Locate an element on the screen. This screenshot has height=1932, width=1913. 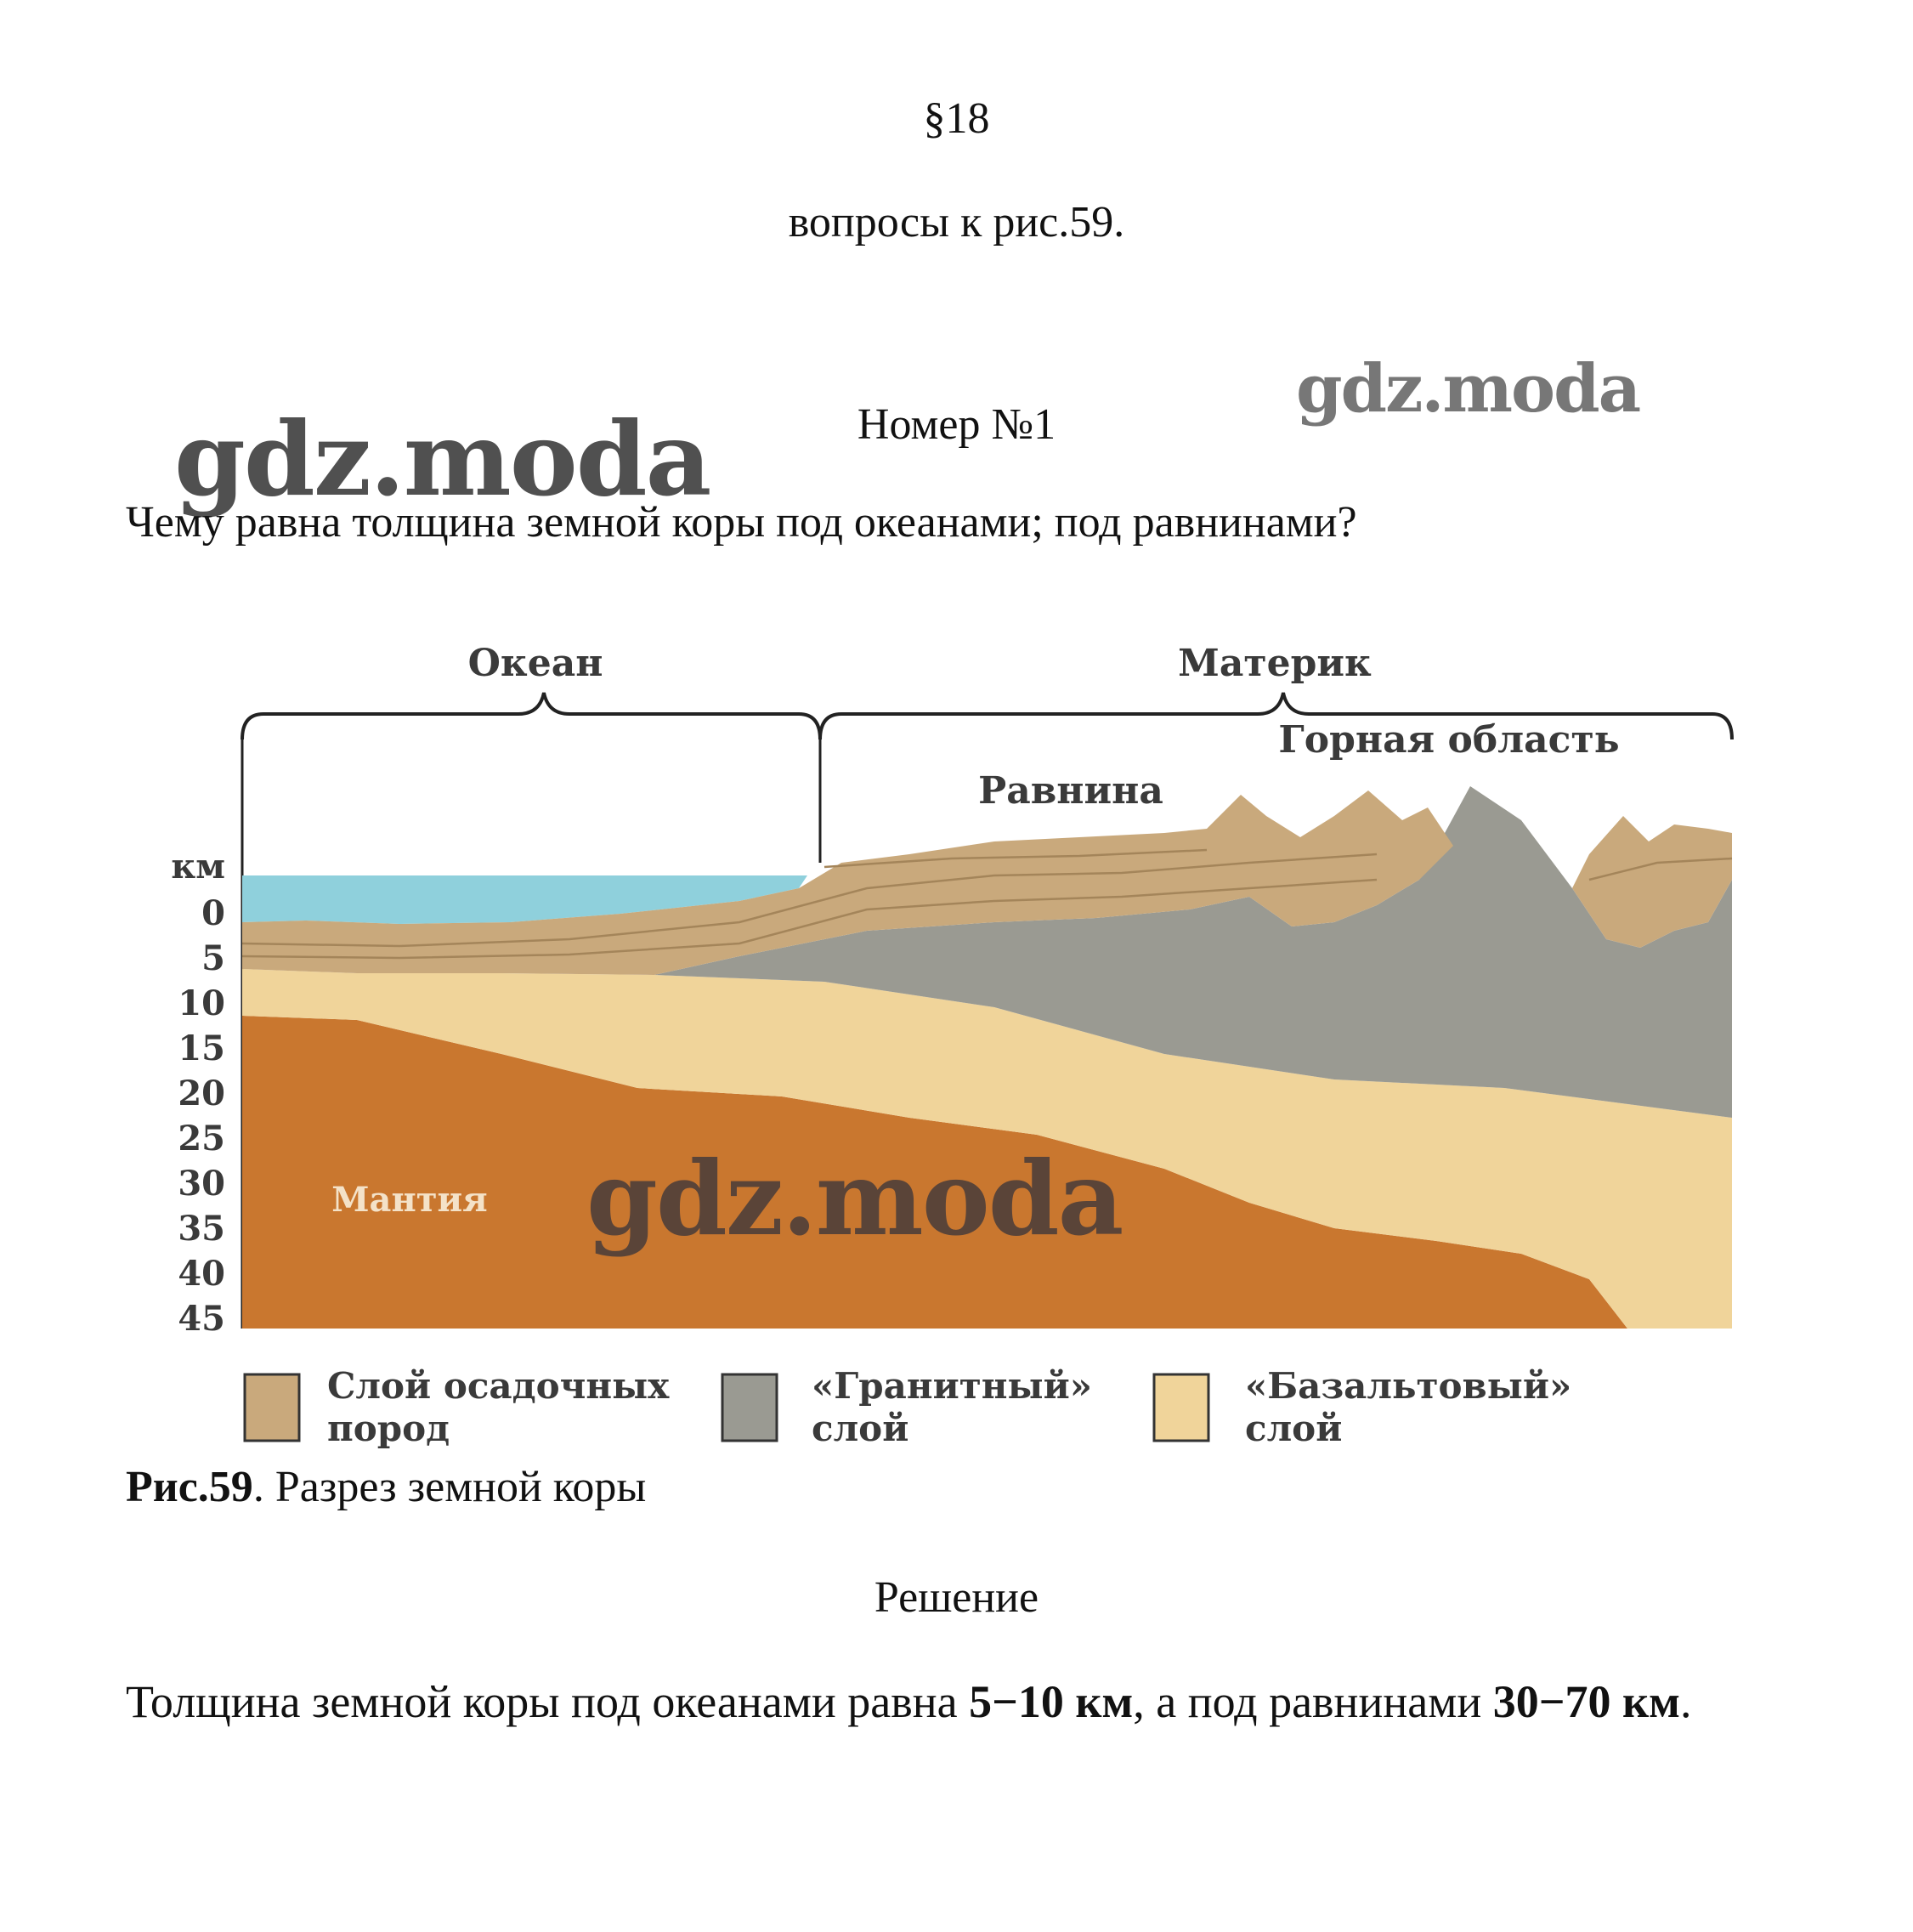
ocean-water is located at coordinates (524, 899).